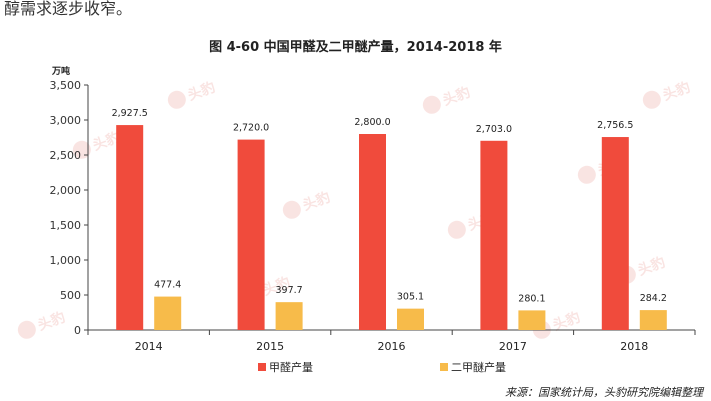 This screenshot has width=711, height=401. What do you see at coordinates (615, 125) in the screenshot?
I see `data-label: 2,756.5` at bounding box center [615, 125].